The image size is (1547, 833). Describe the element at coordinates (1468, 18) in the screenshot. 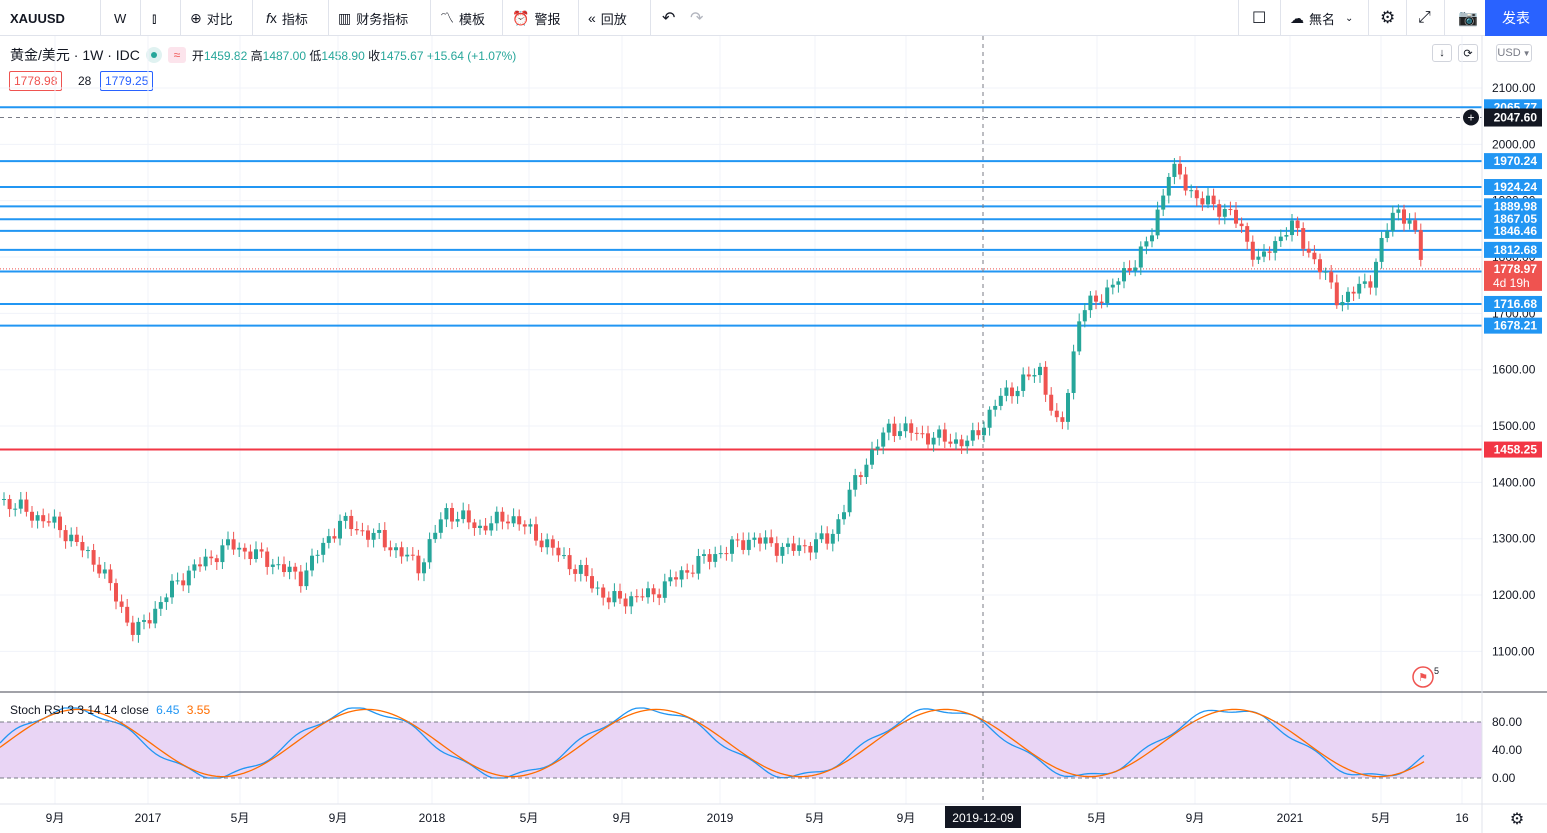

I see `snapshot-button: 📷` at that location.